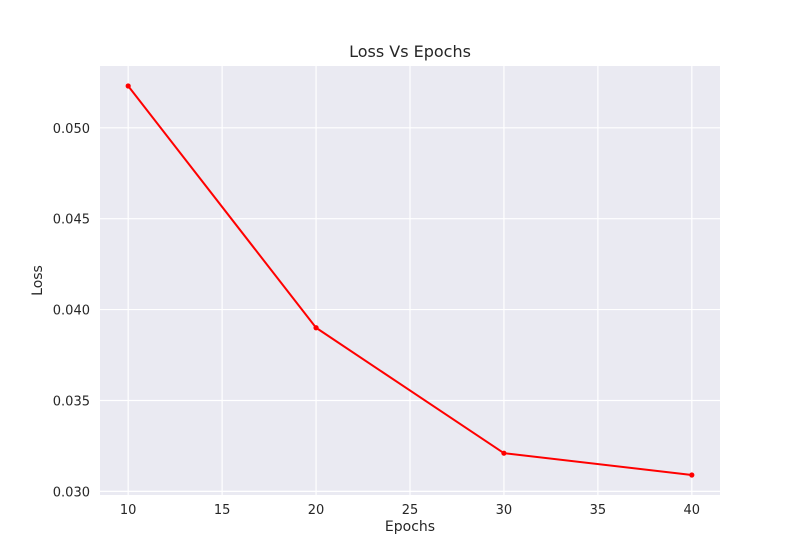  Describe the element at coordinates (598, 510) in the screenshot. I see `x-tick-label: 35` at that location.